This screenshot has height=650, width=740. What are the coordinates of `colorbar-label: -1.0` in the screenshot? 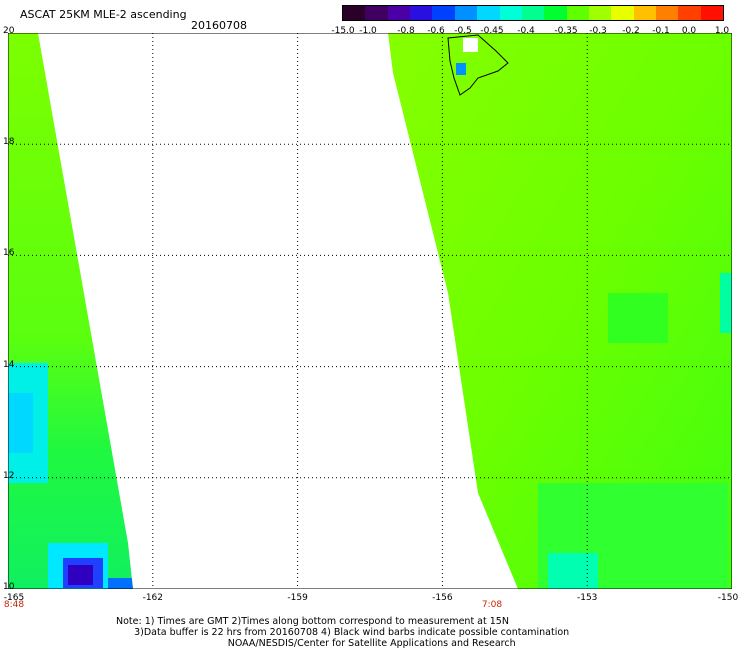 It's located at (368, 31).